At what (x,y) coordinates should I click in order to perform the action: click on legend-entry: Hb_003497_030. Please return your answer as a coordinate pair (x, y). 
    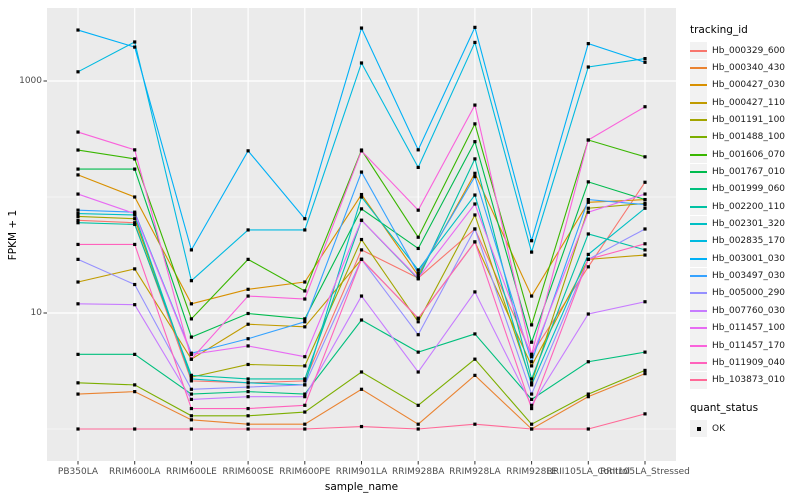
    Looking at the image, I should click on (744, 276).